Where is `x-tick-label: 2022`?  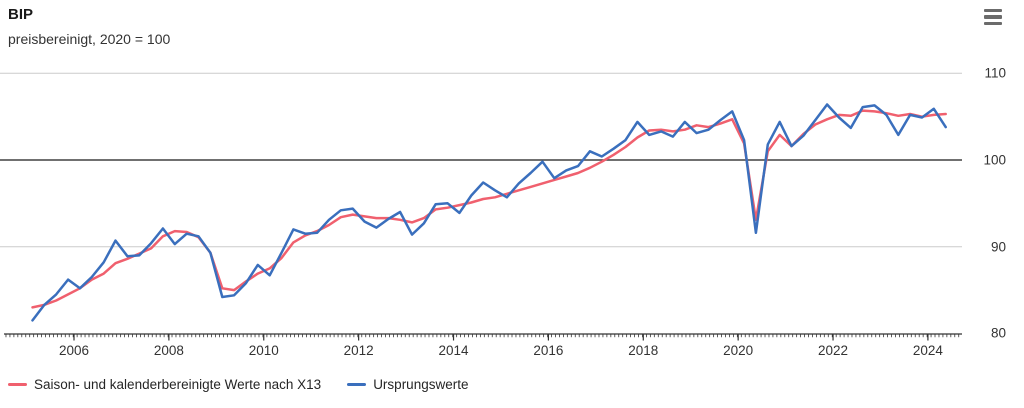 x-tick-label: 2022 is located at coordinates (833, 350).